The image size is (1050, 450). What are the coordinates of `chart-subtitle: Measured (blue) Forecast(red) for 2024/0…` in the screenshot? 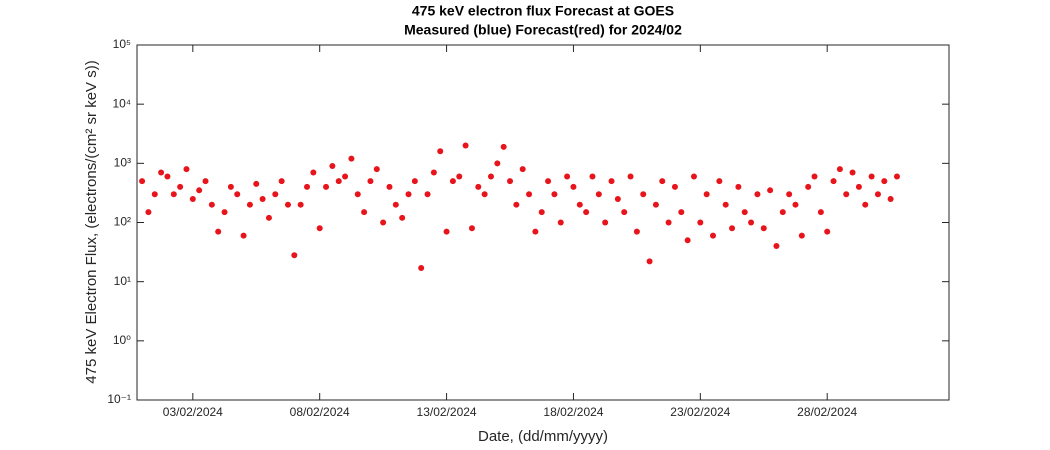 It's located at (543, 30).